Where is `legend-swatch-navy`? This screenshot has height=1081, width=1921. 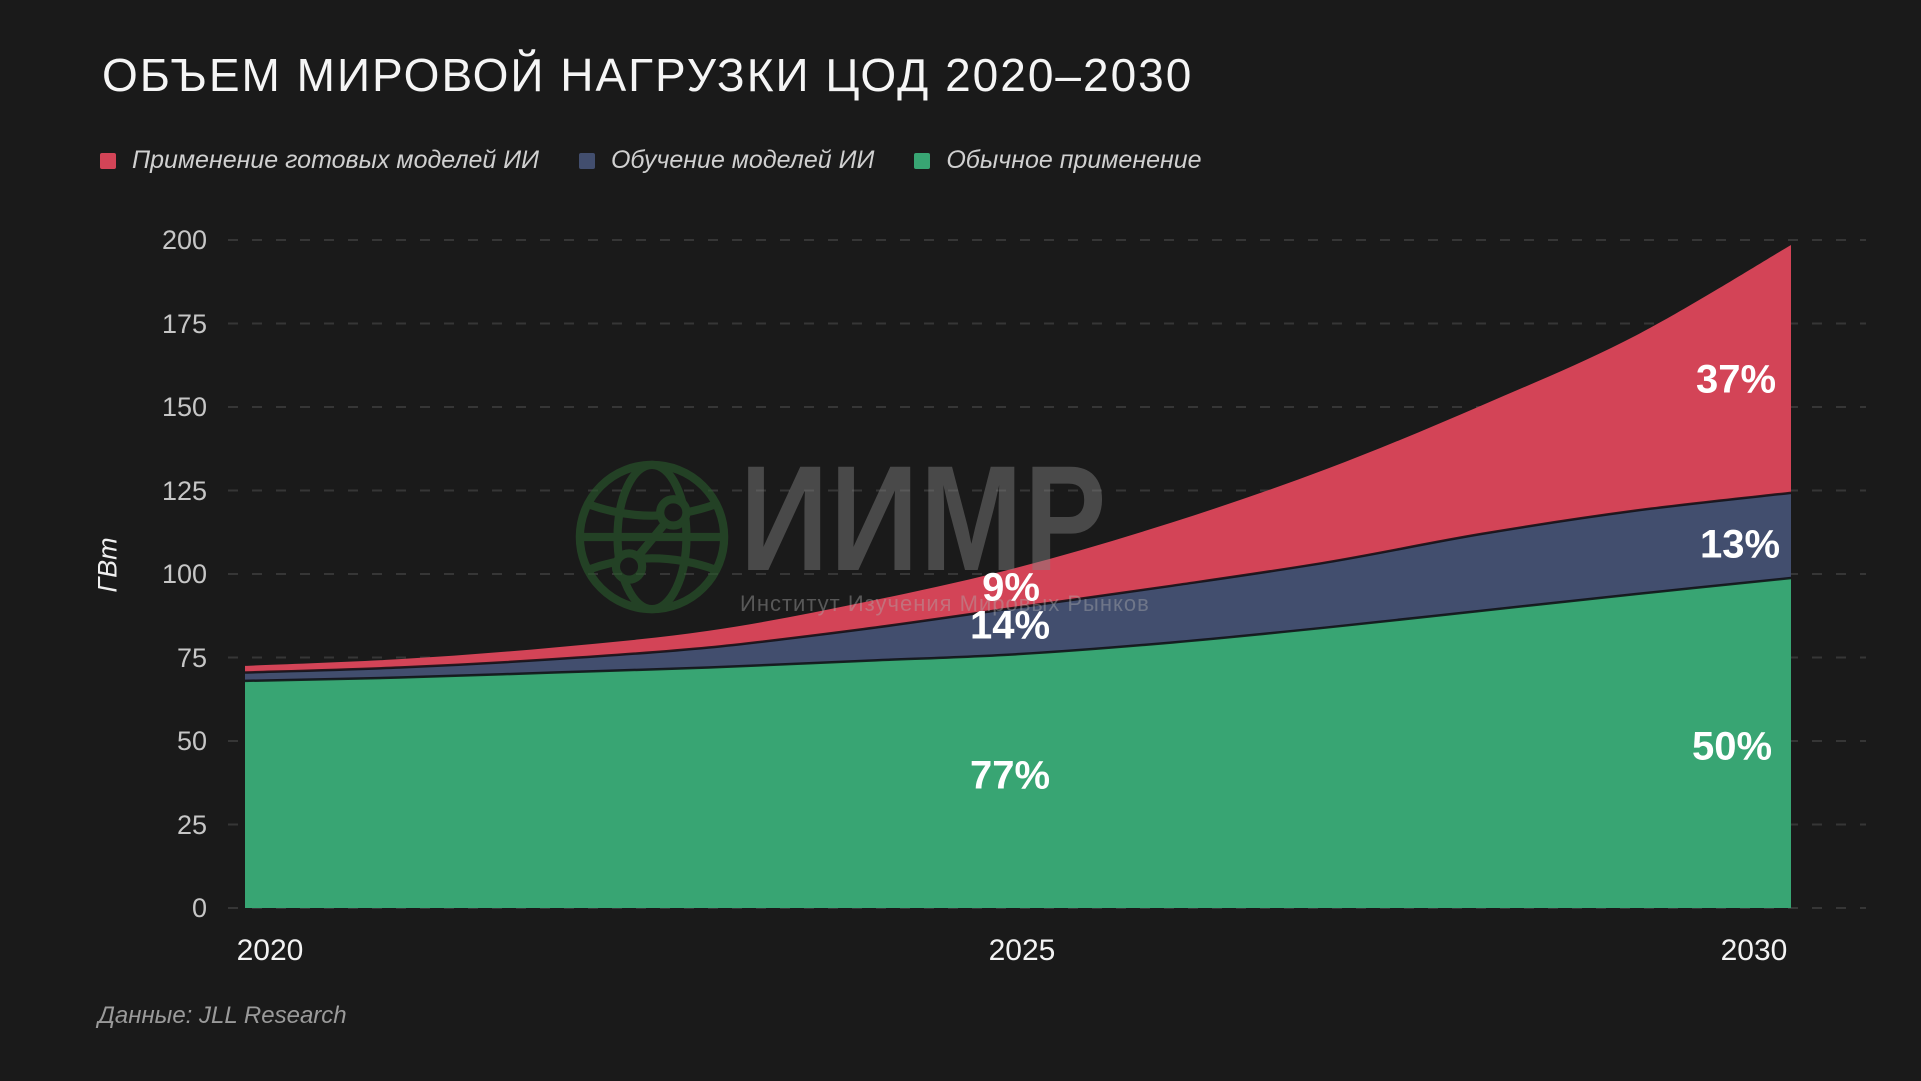 legend-swatch-navy is located at coordinates (586, 160).